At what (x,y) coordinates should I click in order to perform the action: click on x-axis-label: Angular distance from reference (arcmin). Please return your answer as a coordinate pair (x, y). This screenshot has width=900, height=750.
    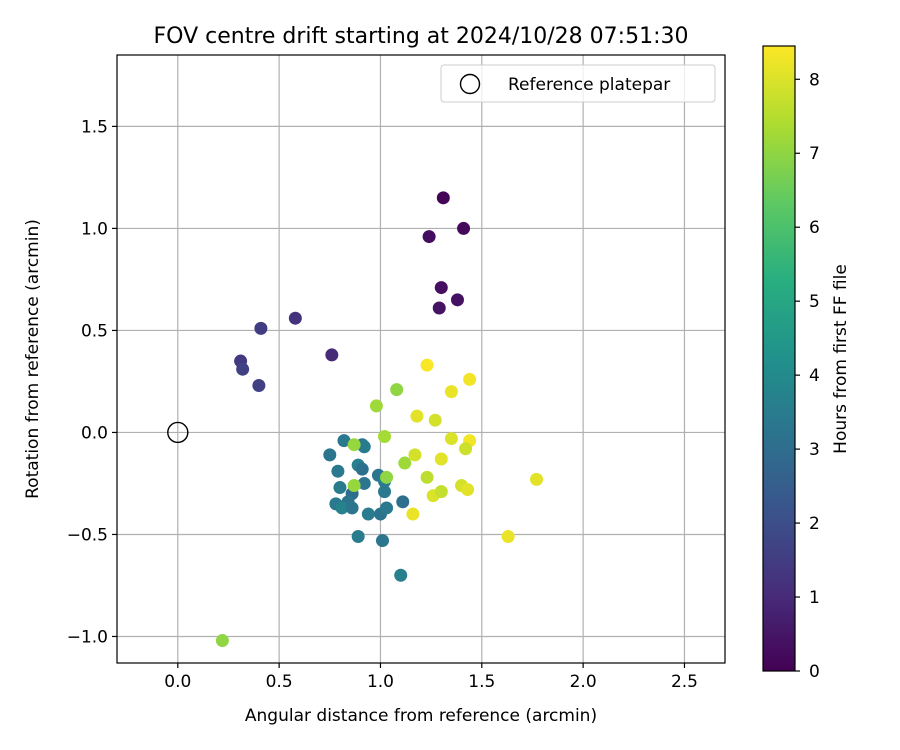
    Looking at the image, I should click on (421, 716).